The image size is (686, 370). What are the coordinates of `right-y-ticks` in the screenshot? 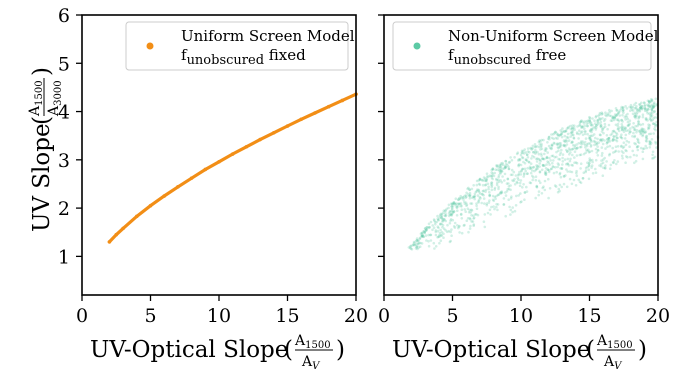 It's located at (381, 136).